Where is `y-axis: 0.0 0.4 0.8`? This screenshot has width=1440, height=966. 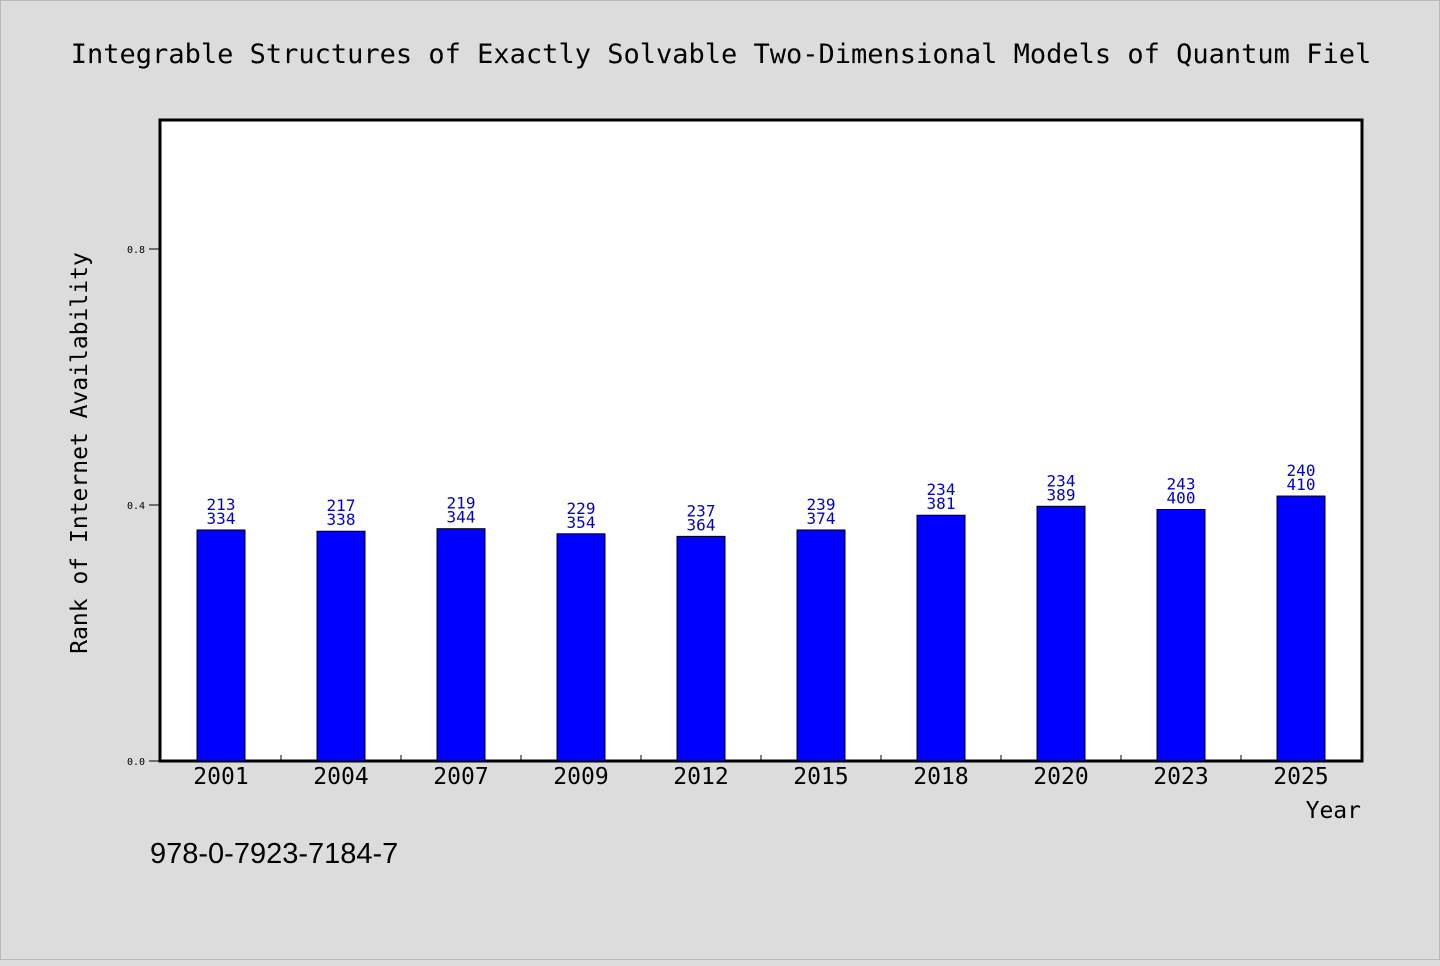
y-axis: 0.0 0.4 0.8 is located at coordinates (144, 506).